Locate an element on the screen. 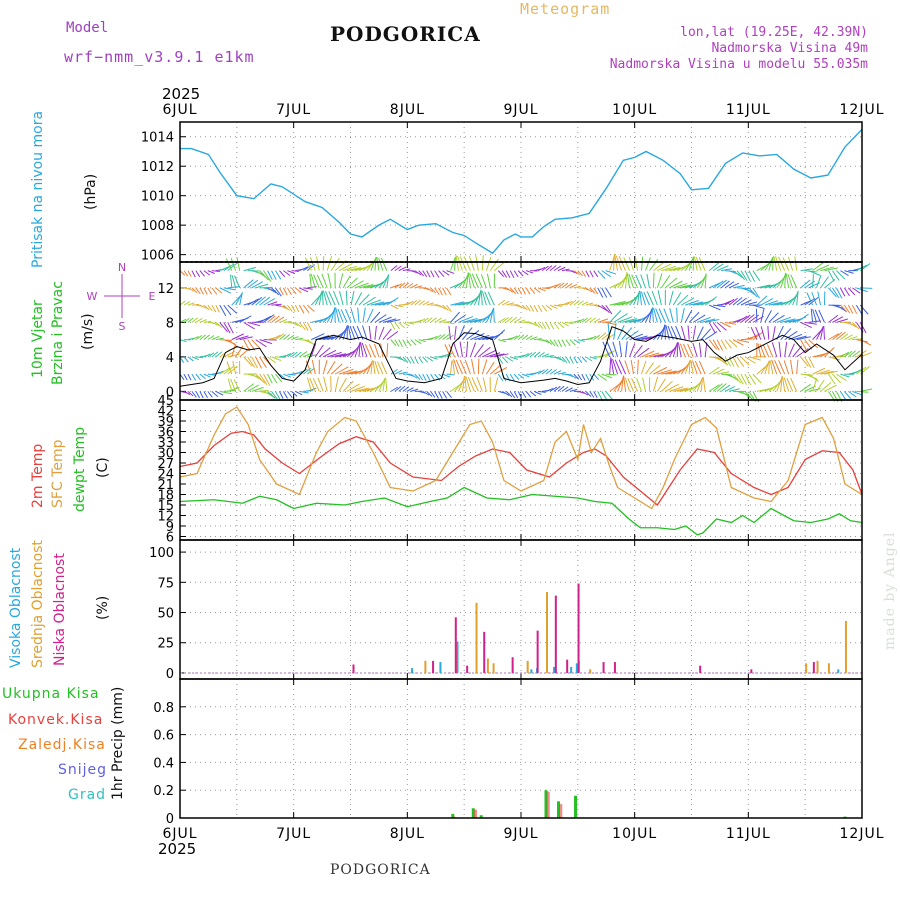 Image resolution: width=900 pixels, height=900 pixels. meteogram-label: Meteogram is located at coordinates (565, 9).